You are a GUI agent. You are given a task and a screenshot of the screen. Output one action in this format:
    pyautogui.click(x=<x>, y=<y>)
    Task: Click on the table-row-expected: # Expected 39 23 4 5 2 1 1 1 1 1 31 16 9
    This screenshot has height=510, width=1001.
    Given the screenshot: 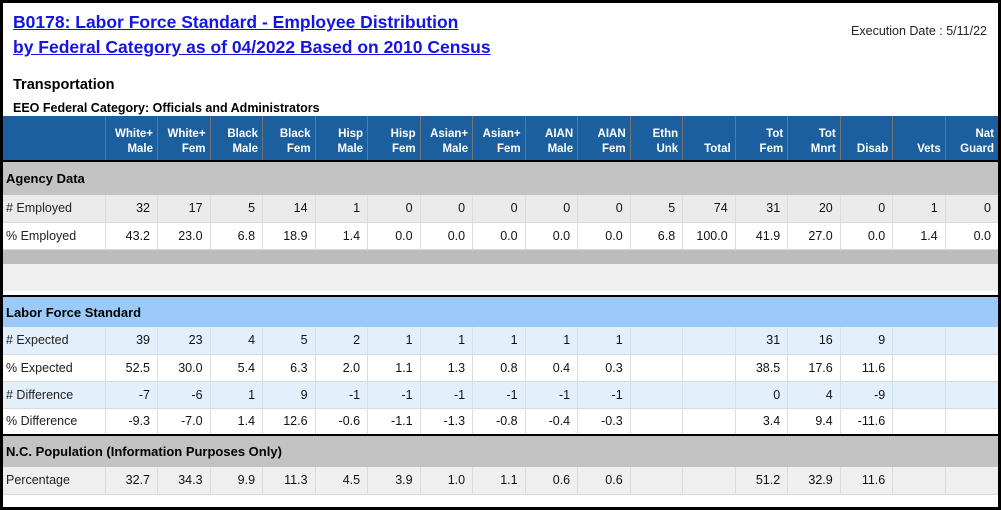 What is the action you would take?
    pyautogui.click(x=500, y=340)
    